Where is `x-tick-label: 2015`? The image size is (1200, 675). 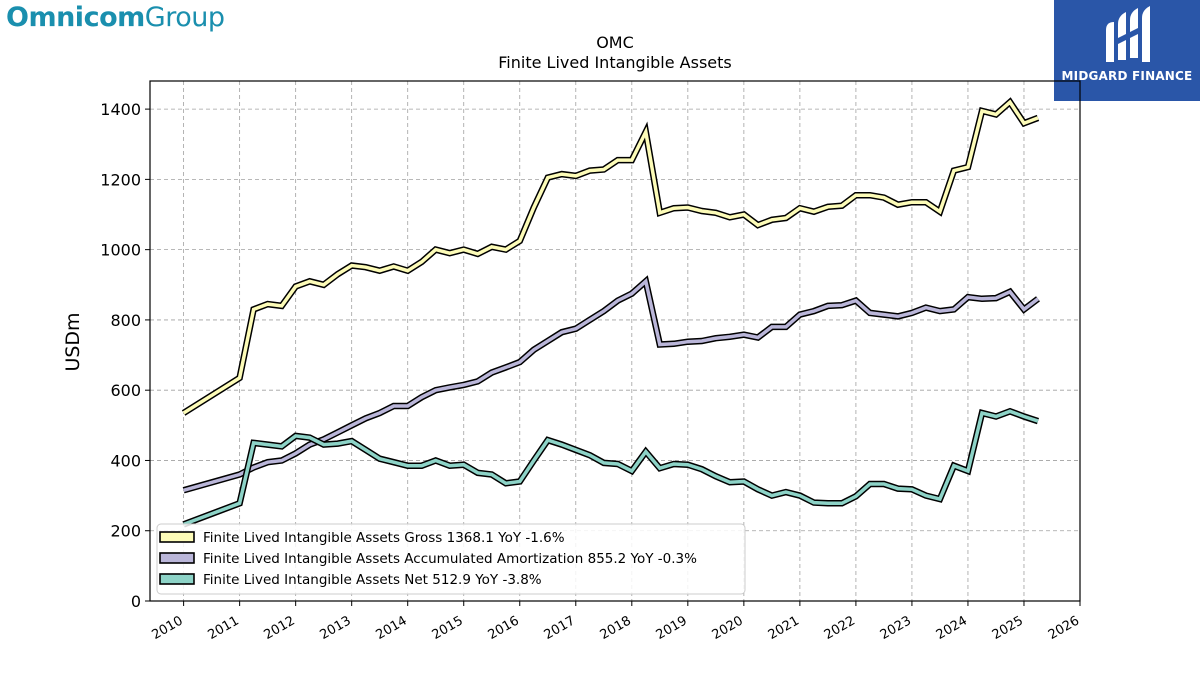
x-tick-label: 2015 is located at coordinates (448, 628).